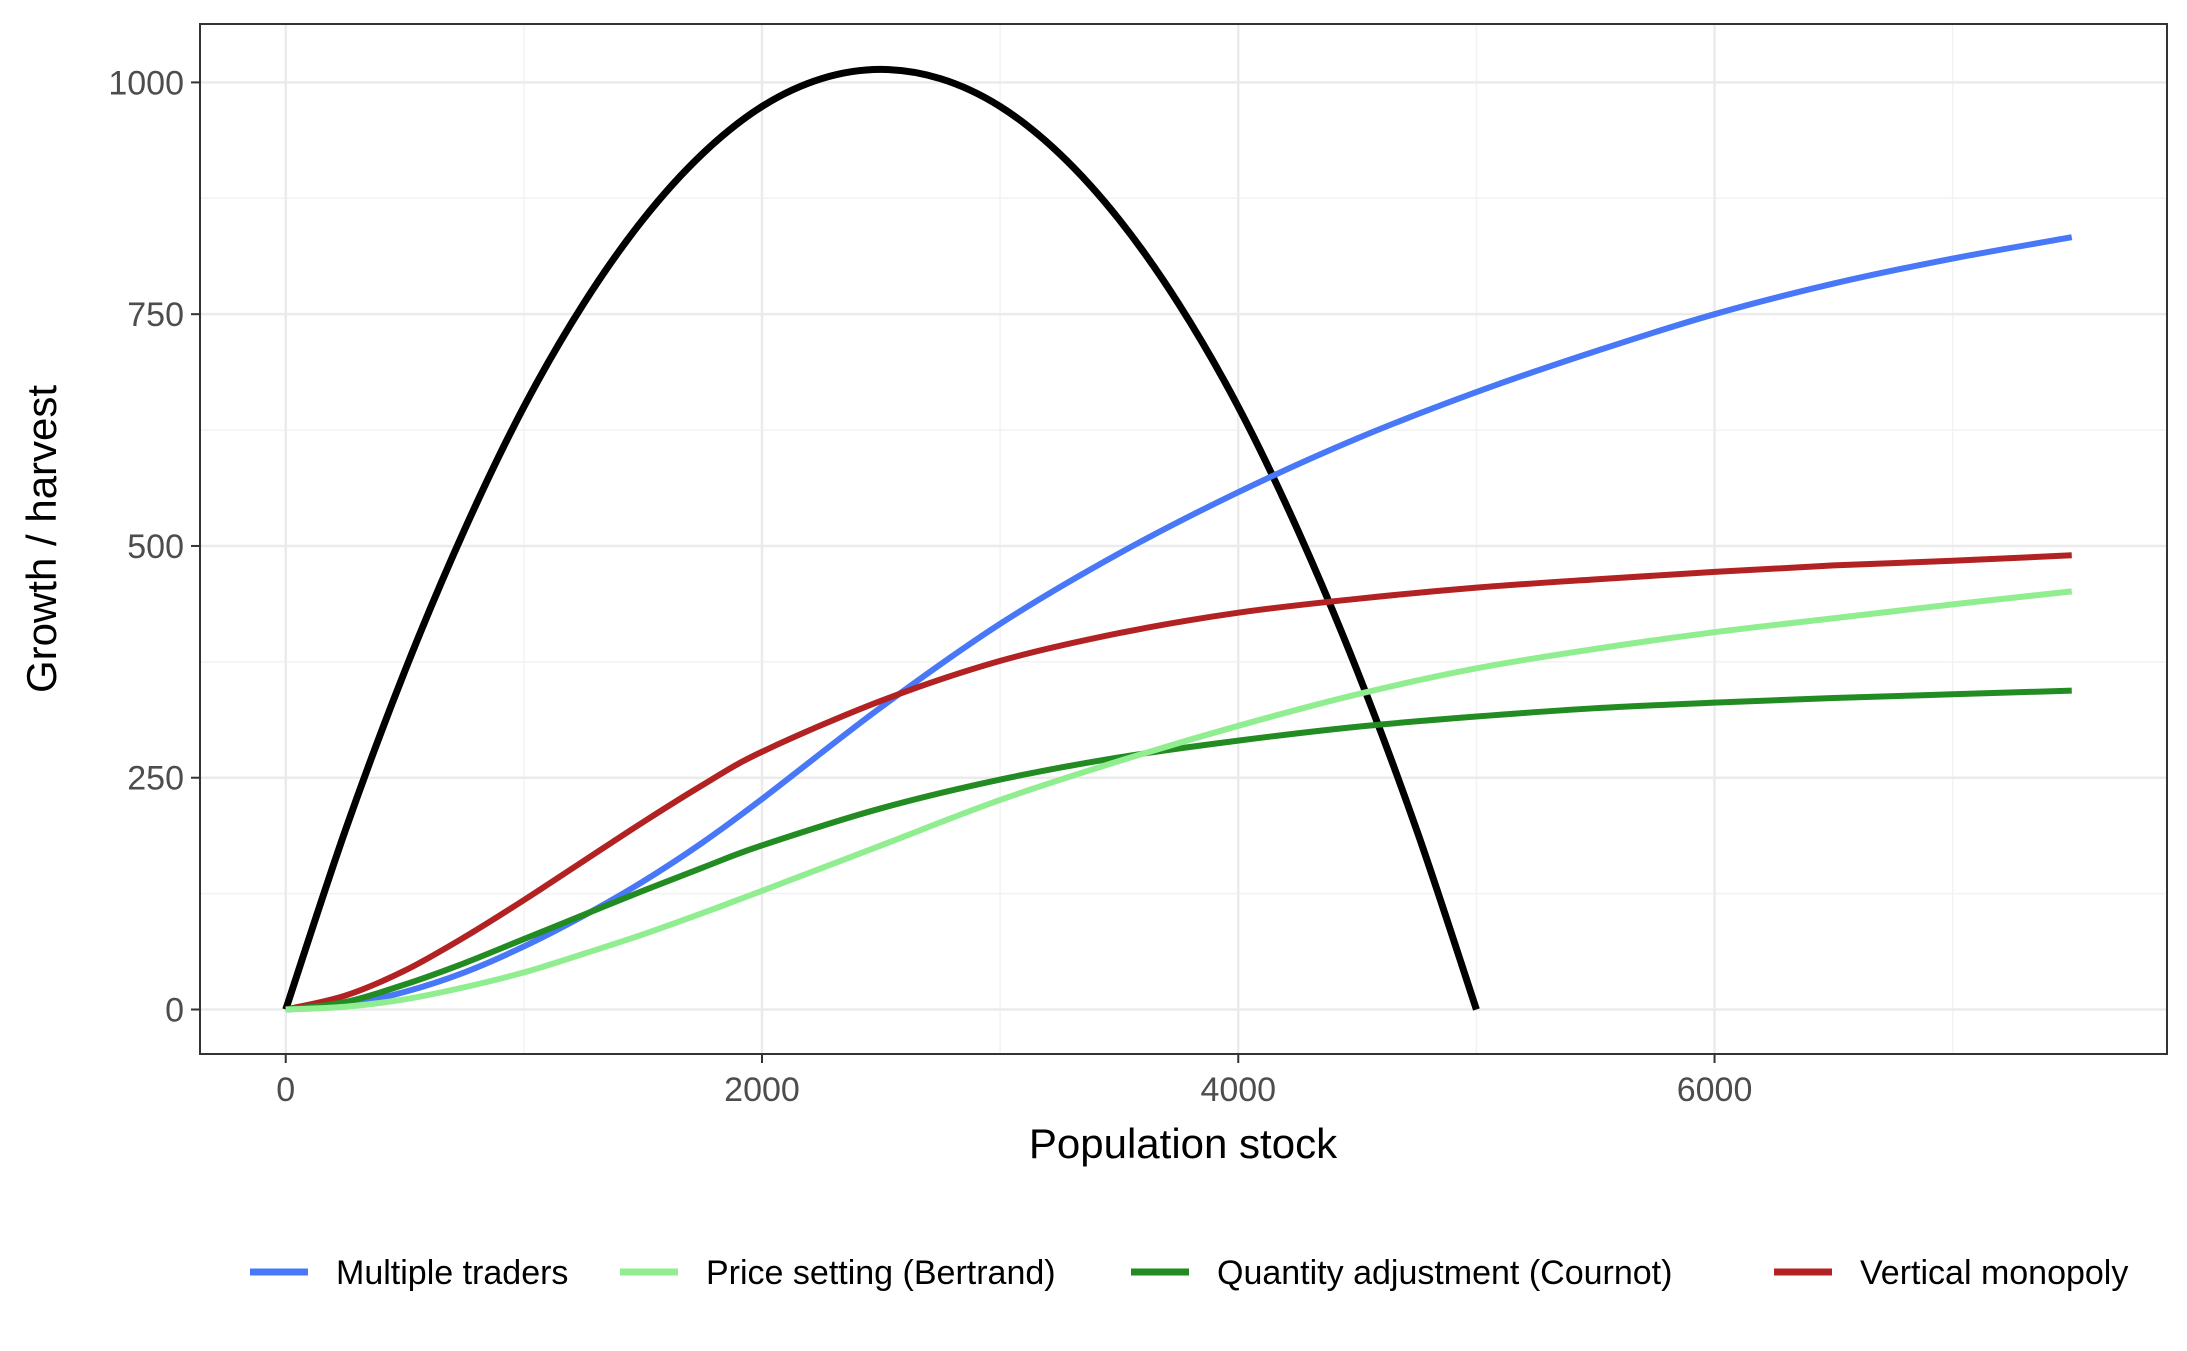 This screenshot has height=1351, width=2187. What do you see at coordinates (155, 779) in the screenshot?
I see `y-tick-label: 250` at bounding box center [155, 779].